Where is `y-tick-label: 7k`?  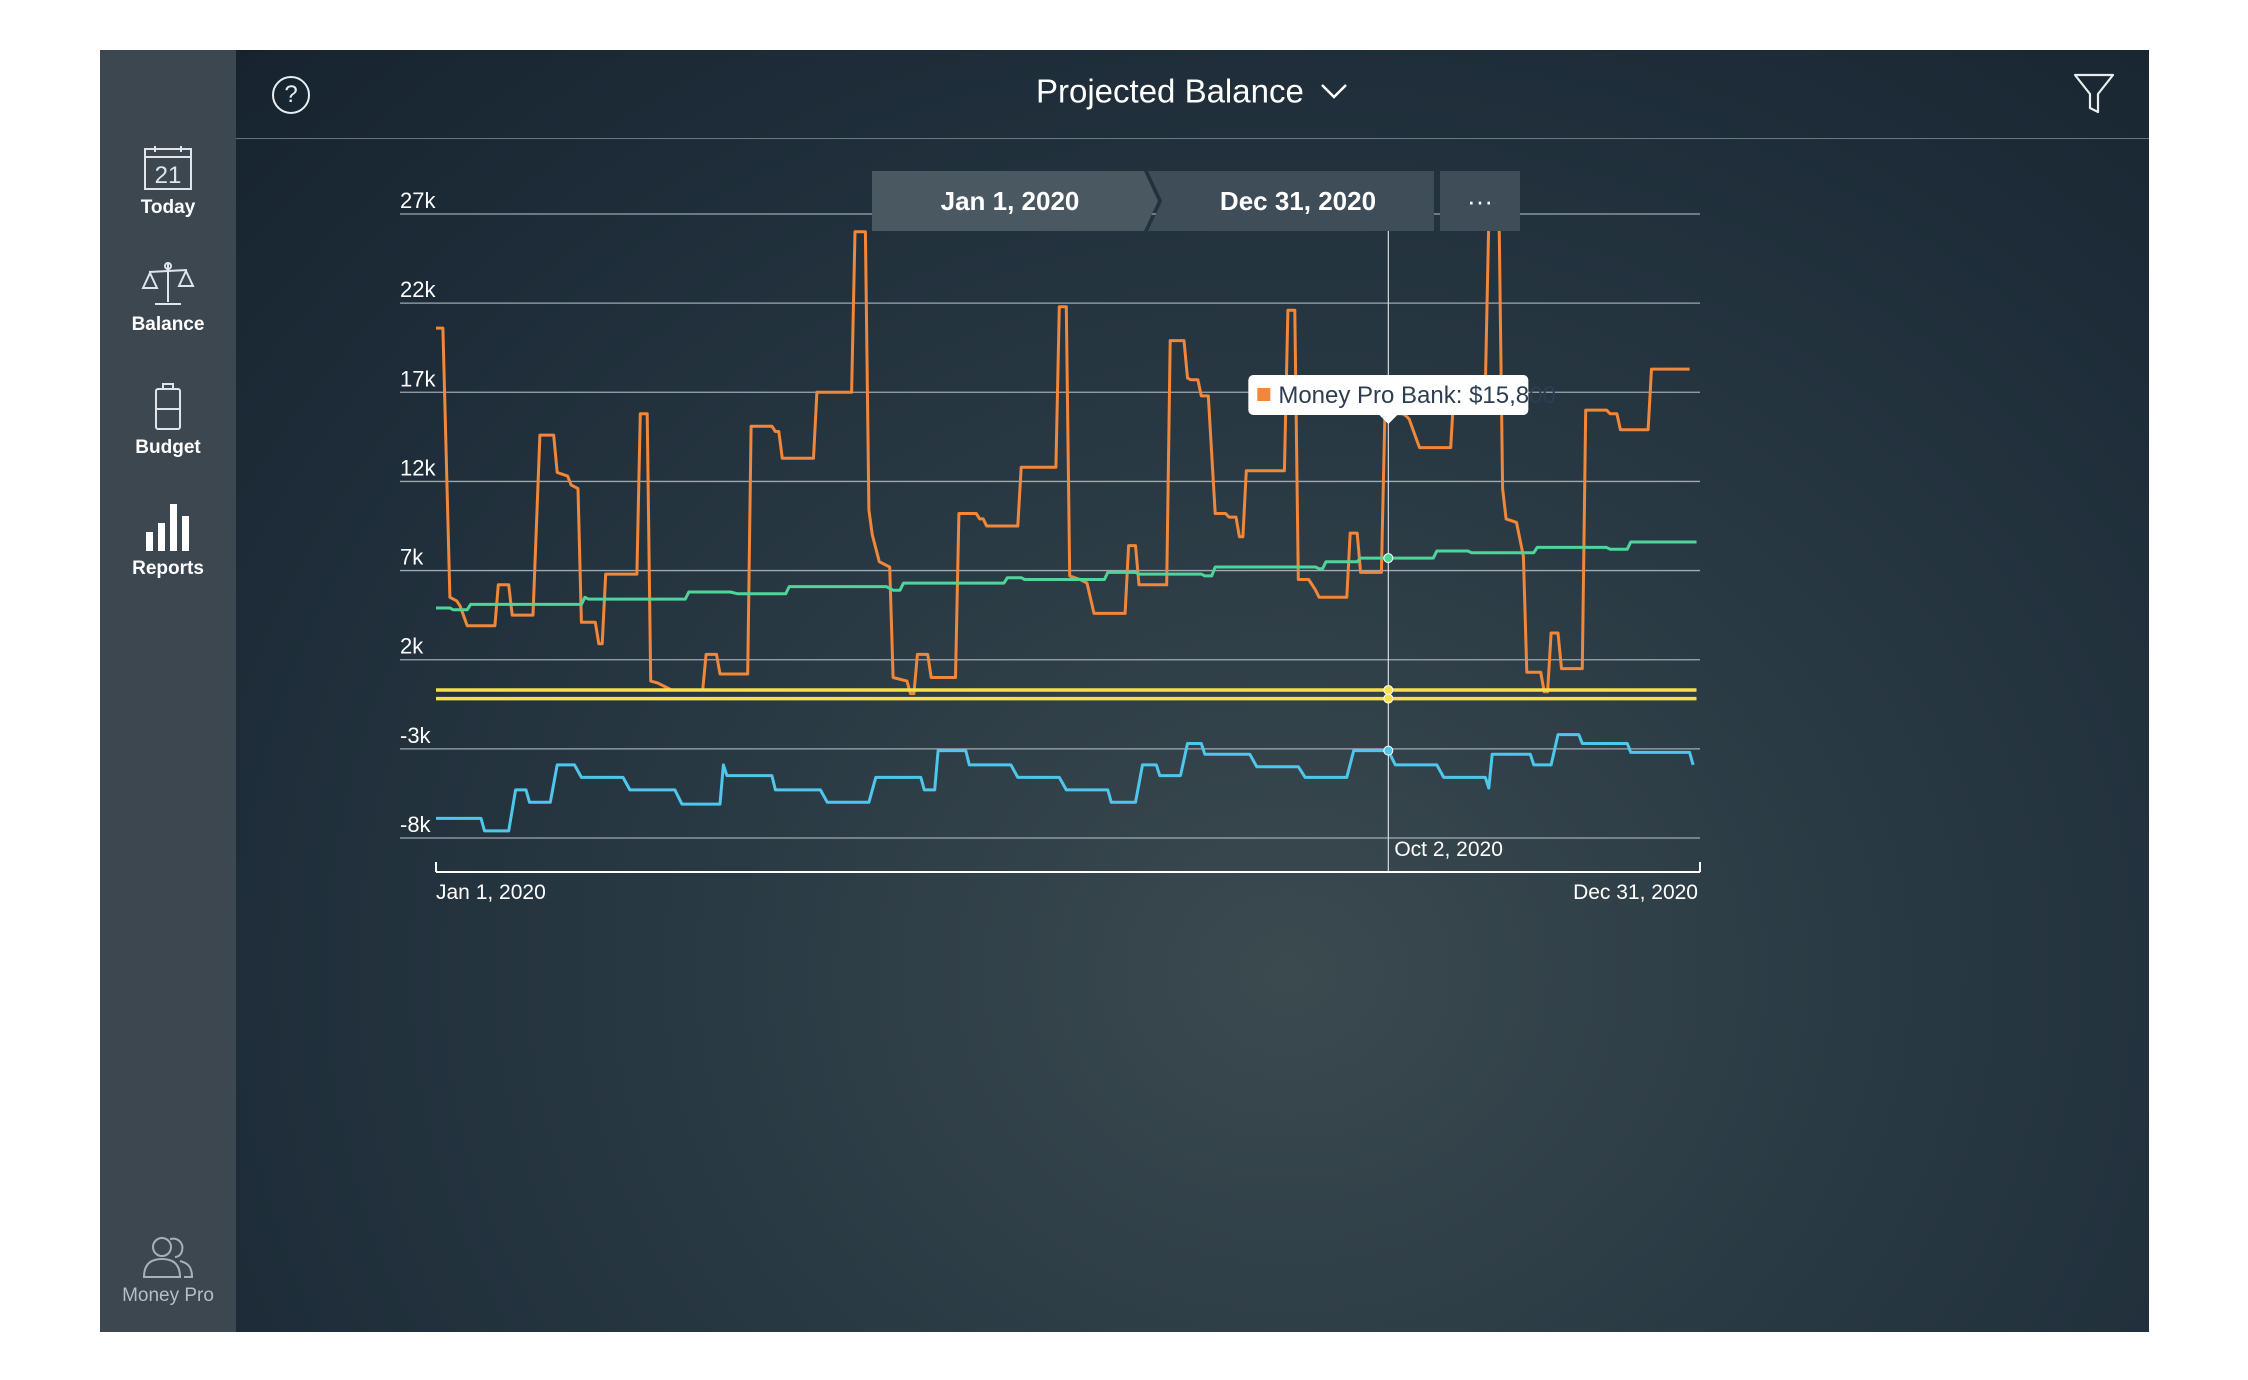 y-tick-label: 7k is located at coordinates (412, 557).